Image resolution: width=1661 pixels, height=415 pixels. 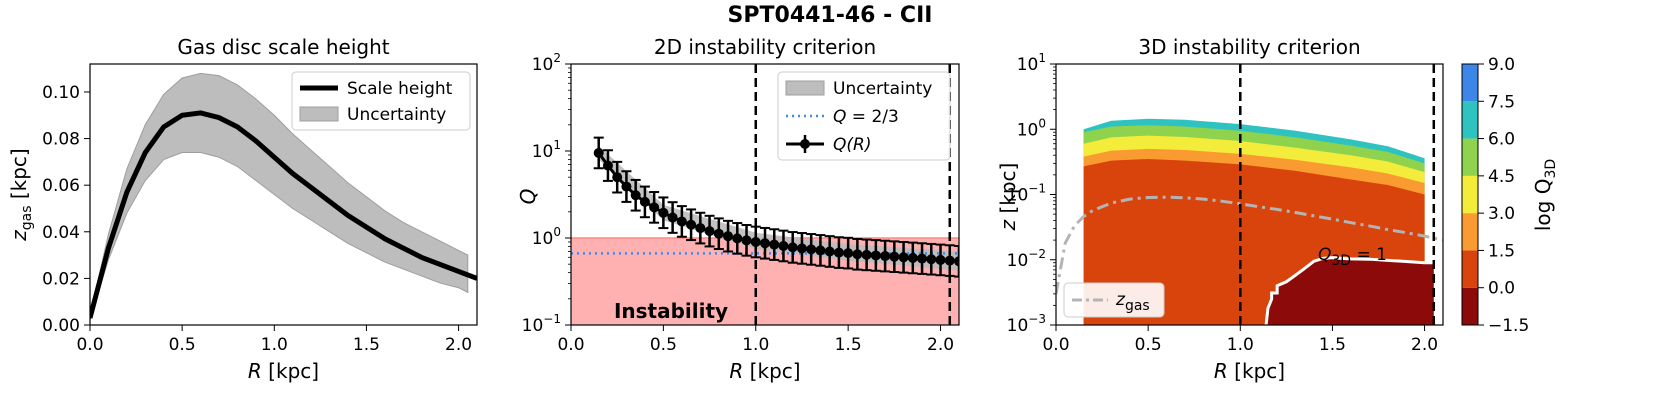 I want to click on y-tick-label: 10², so click(x=546, y=63).